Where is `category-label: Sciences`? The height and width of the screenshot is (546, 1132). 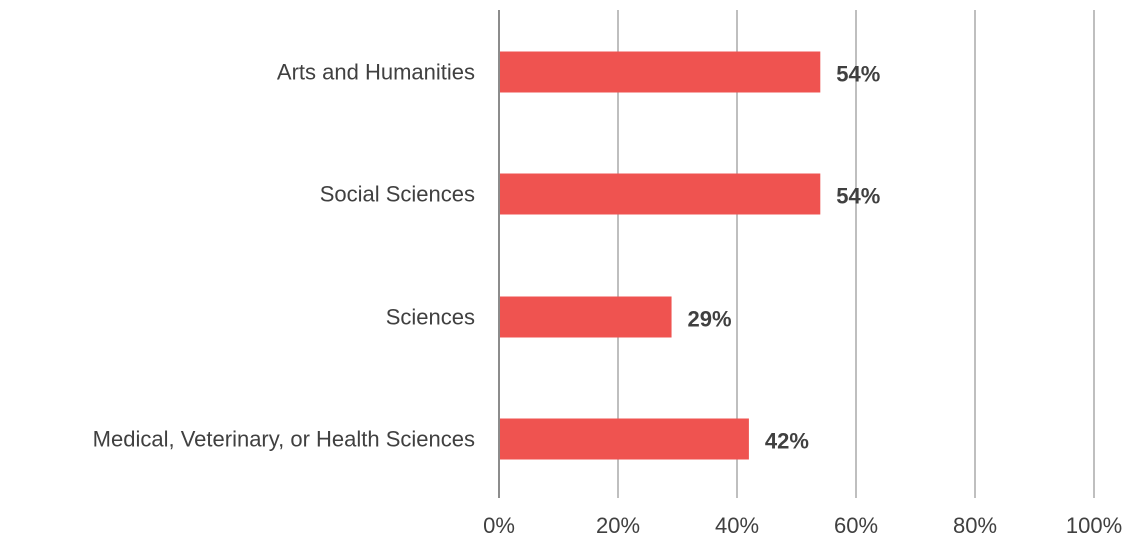
category-label: Sciences is located at coordinates (430, 317).